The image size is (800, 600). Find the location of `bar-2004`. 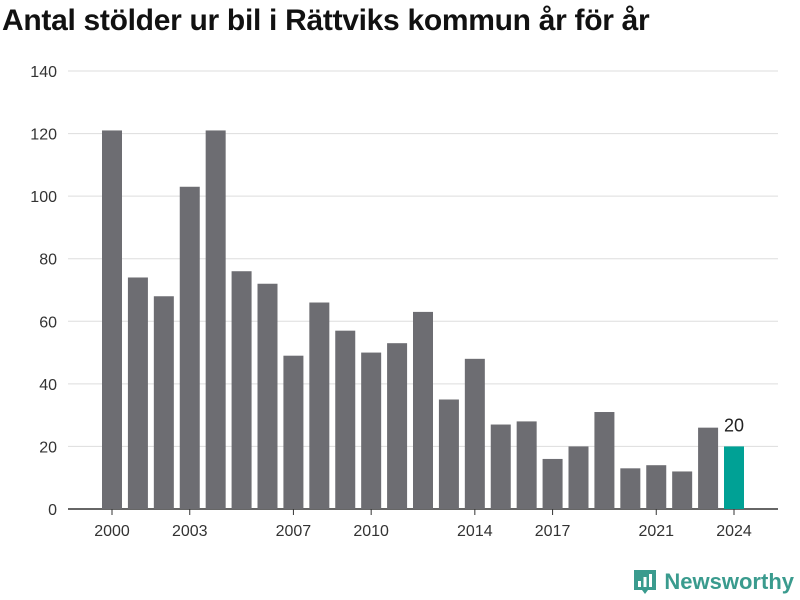

bar-2004 is located at coordinates (215, 319).